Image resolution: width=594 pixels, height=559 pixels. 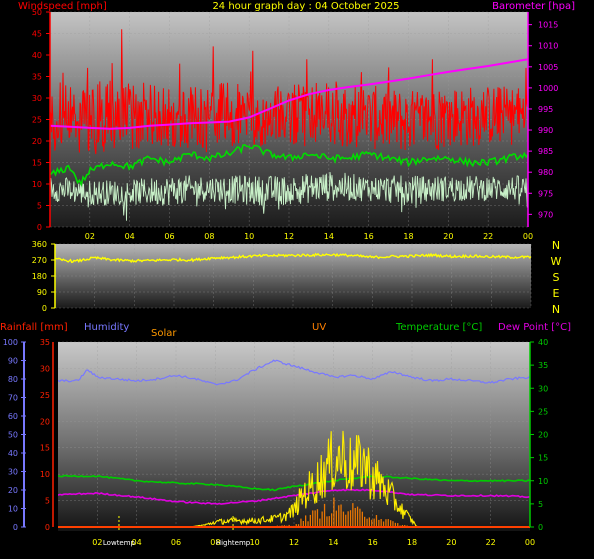 What do you see at coordinates (13, 379) in the screenshot?
I see `humidity-tick-label: 80` at bounding box center [13, 379].